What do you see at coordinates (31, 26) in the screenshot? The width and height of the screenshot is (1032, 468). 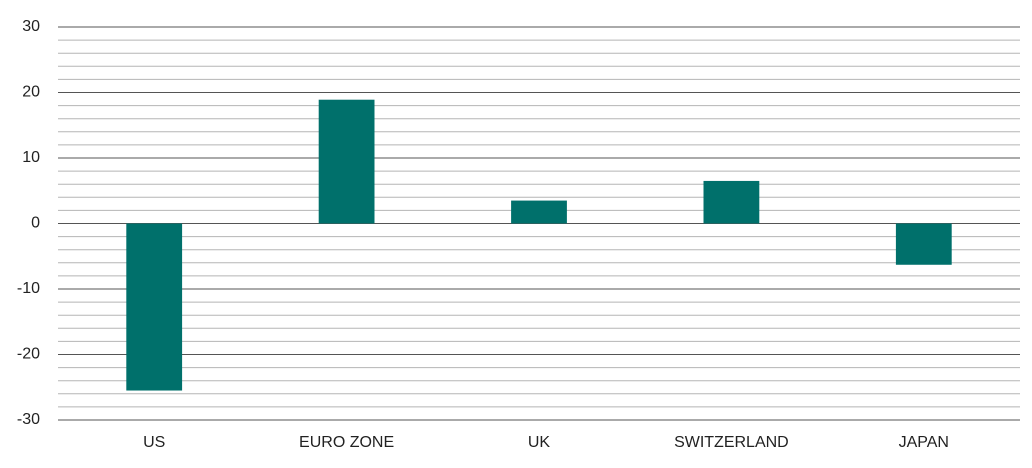 I see `y-tick-label: 30` at bounding box center [31, 26].